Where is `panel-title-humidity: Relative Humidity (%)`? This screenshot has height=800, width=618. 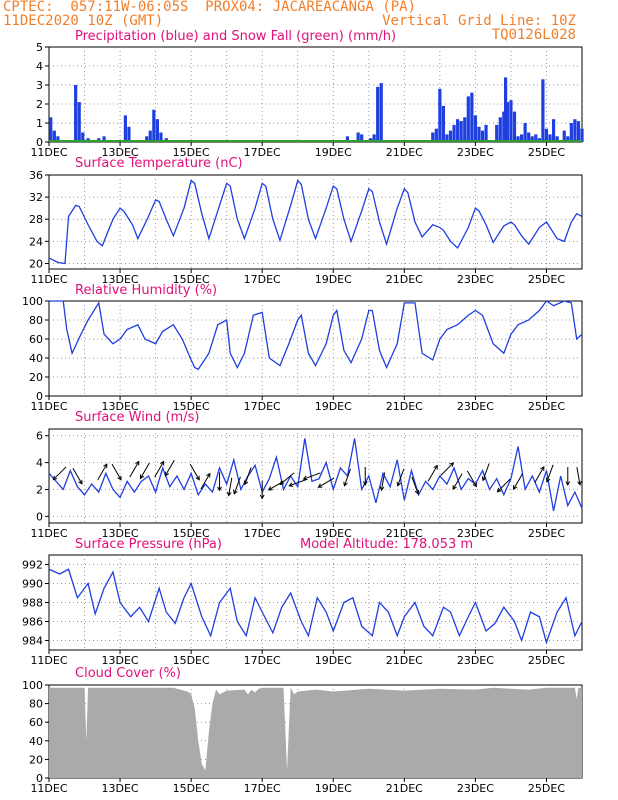 panel-title-humidity: Relative Humidity (%) is located at coordinates (146, 290).